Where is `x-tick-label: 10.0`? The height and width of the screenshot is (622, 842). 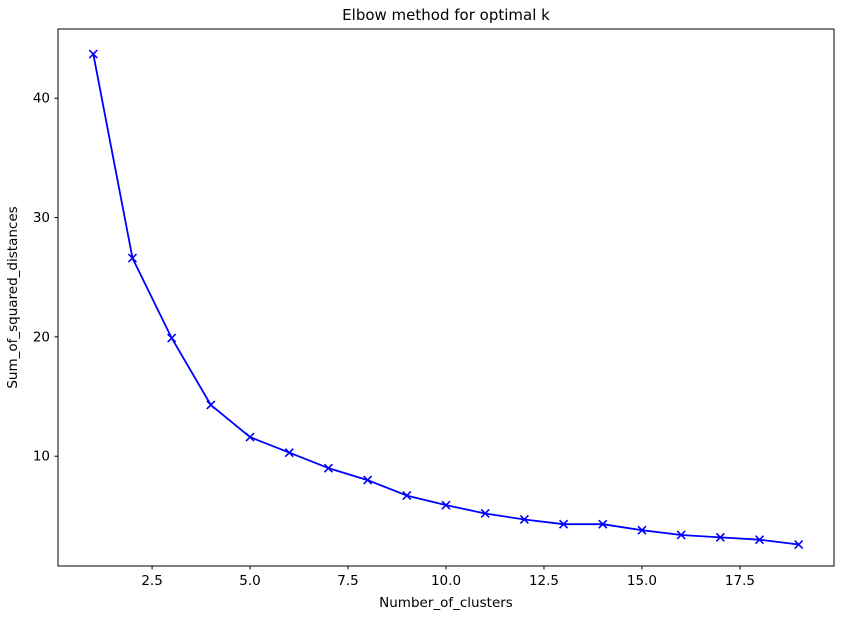 x-tick-label: 10.0 is located at coordinates (446, 581).